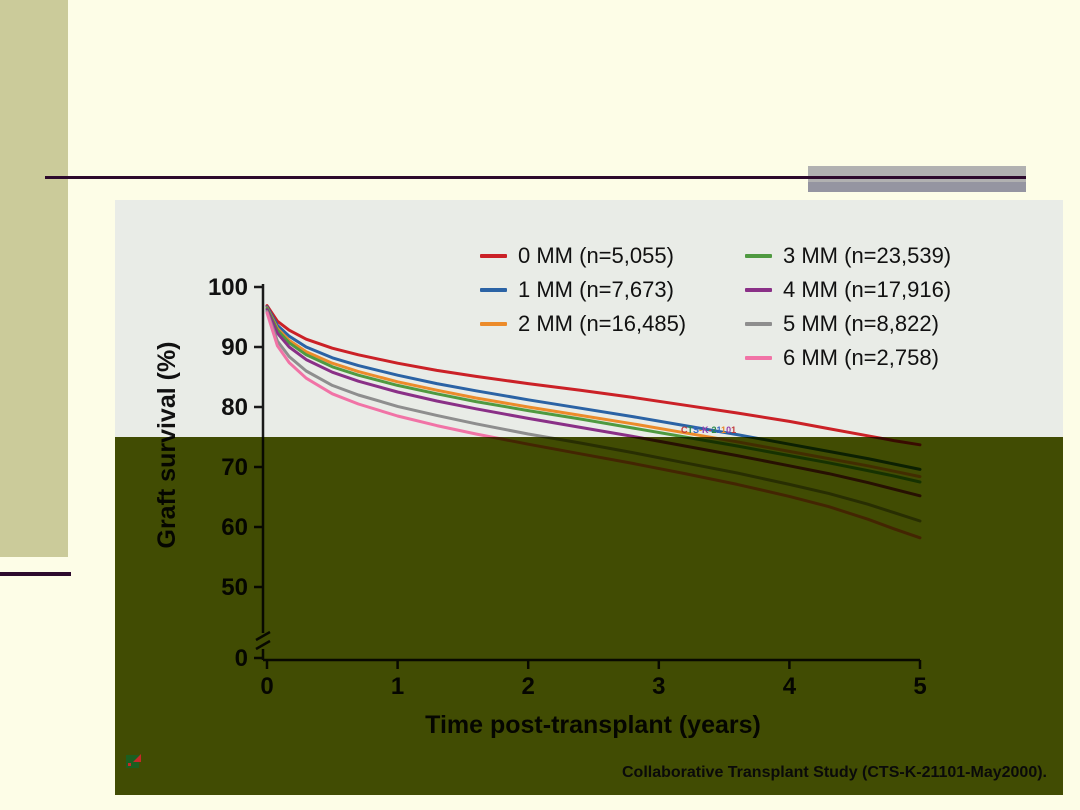 This screenshot has height=810, width=1080. I want to click on y-tick-label: 100, so click(228, 287).